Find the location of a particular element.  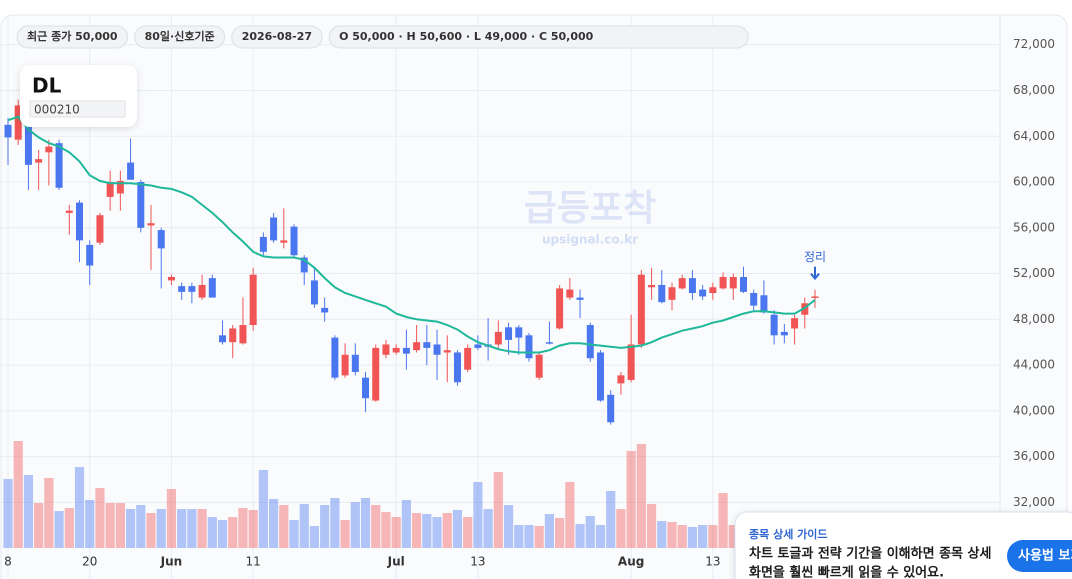

annotation: 정리 is located at coordinates (815, 265).